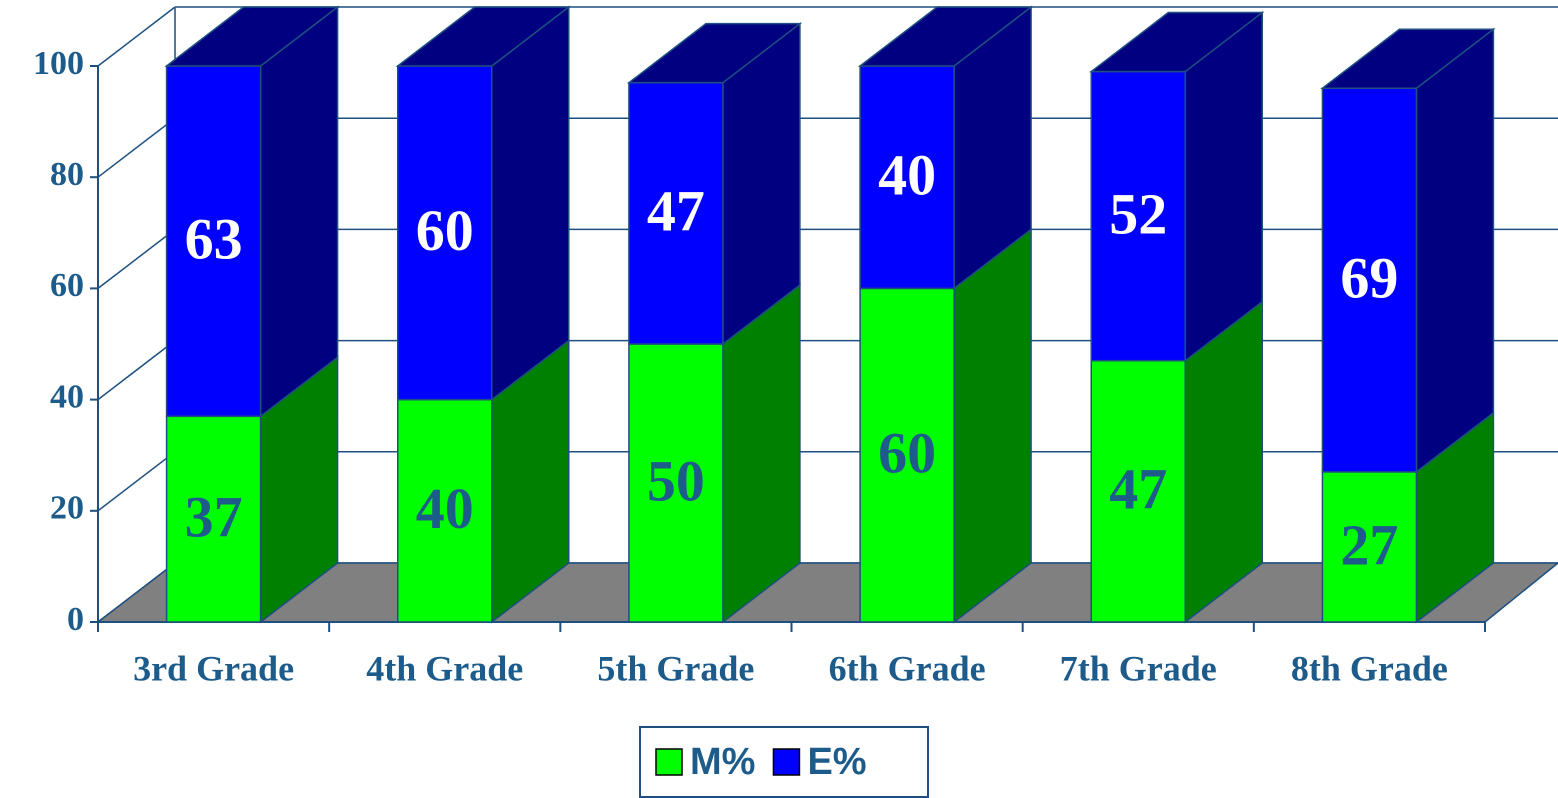 This screenshot has height=798, width=1558. Describe the element at coordinates (214, 238) in the screenshot. I see `value-label: 63` at that location.